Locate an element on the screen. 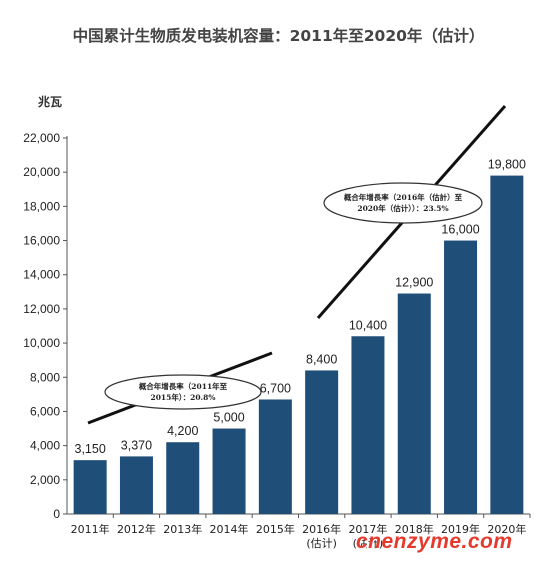 This screenshot has width=557, height=564. chart-title: 中国累计生物质发电装机容量：2011年至2020年（估计） is located at coordinates (278, 36).